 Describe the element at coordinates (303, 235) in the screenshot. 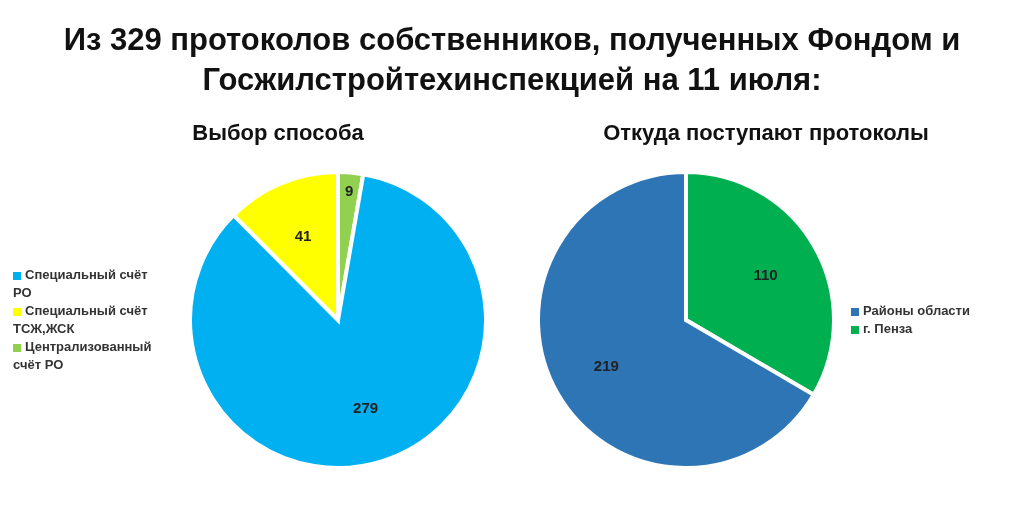

I see `data-label: 41` at that location.